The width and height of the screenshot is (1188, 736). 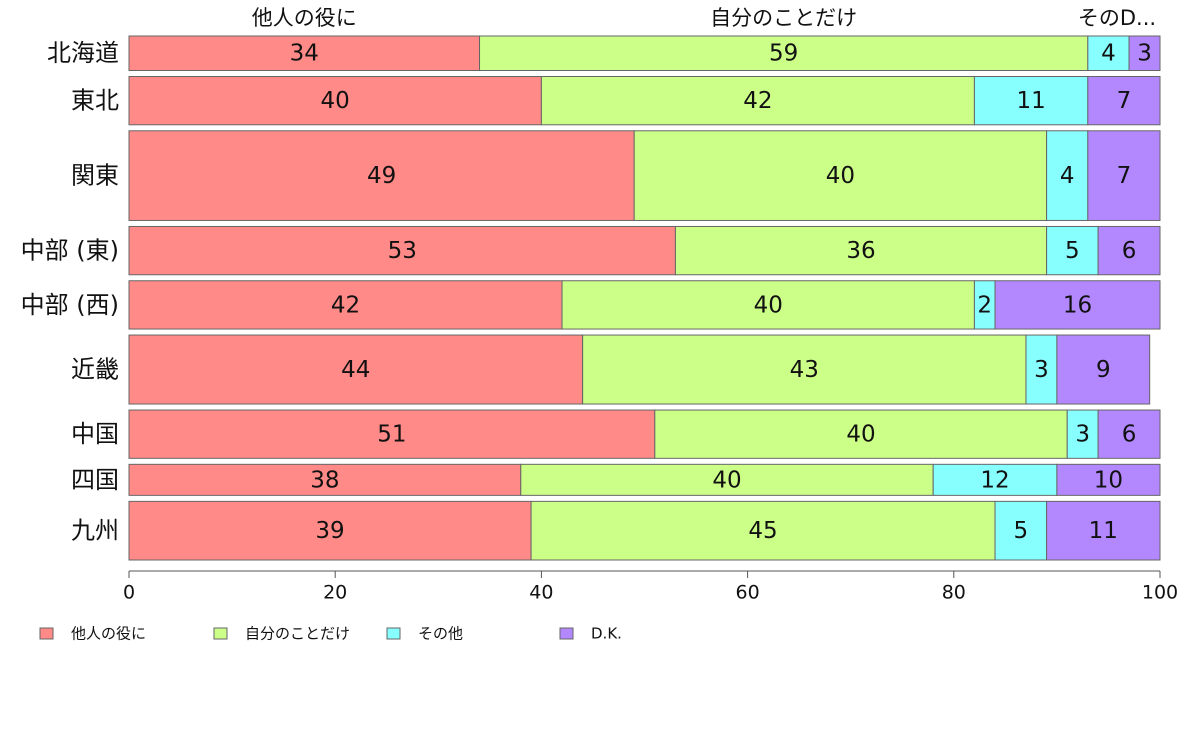 I want to click on data-label: 53, so click(x=402, y=251).